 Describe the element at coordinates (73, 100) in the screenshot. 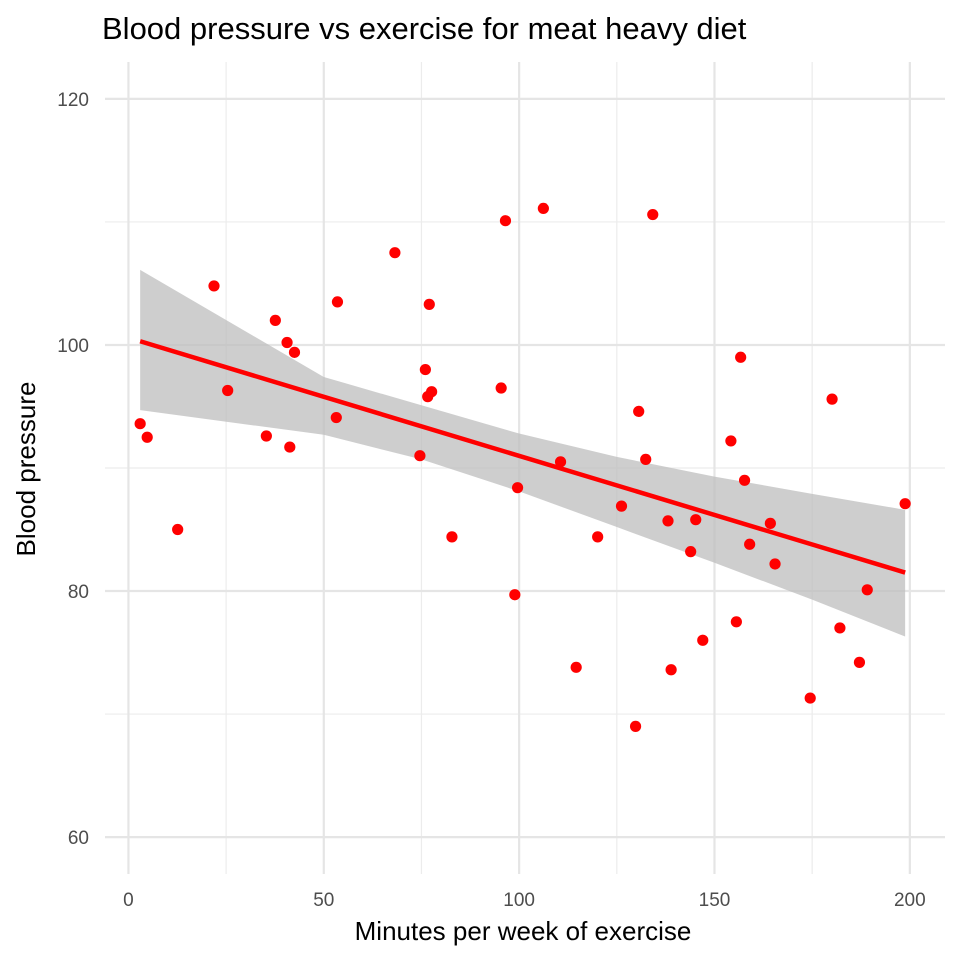

I see `y-tick-label: 120` at that location.